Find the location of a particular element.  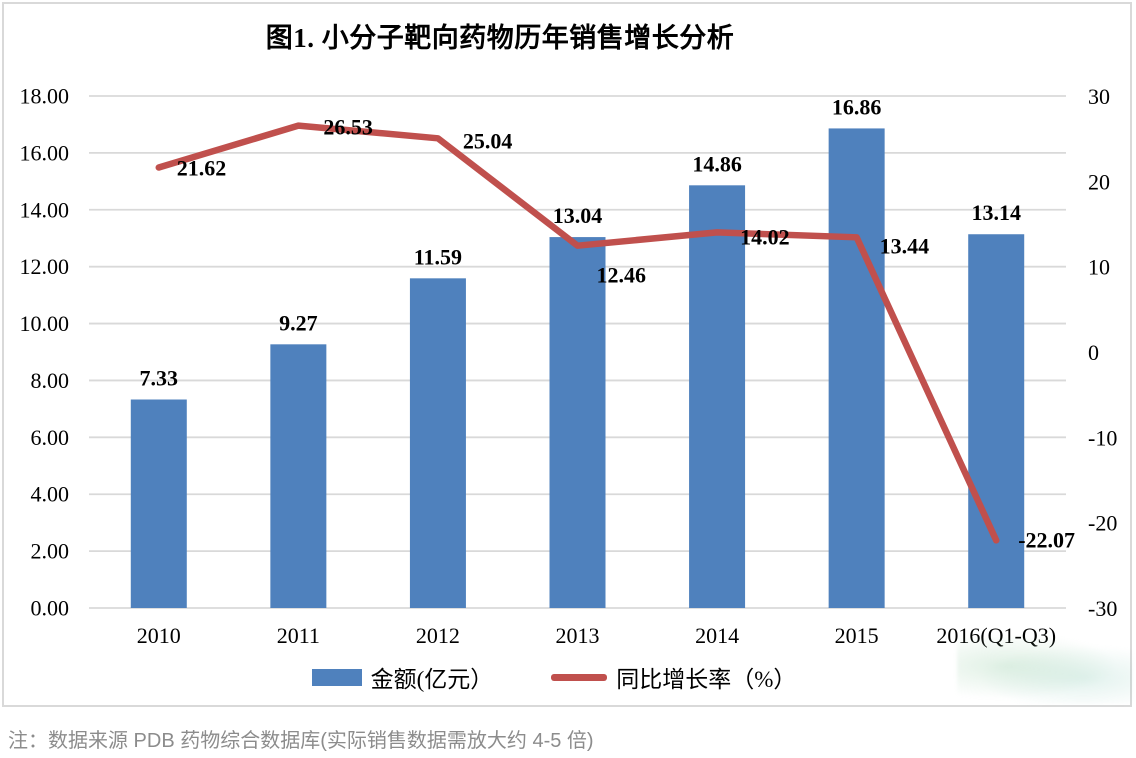

y-axis-tick-left: 14.00 is located at coordinates (45, 209).